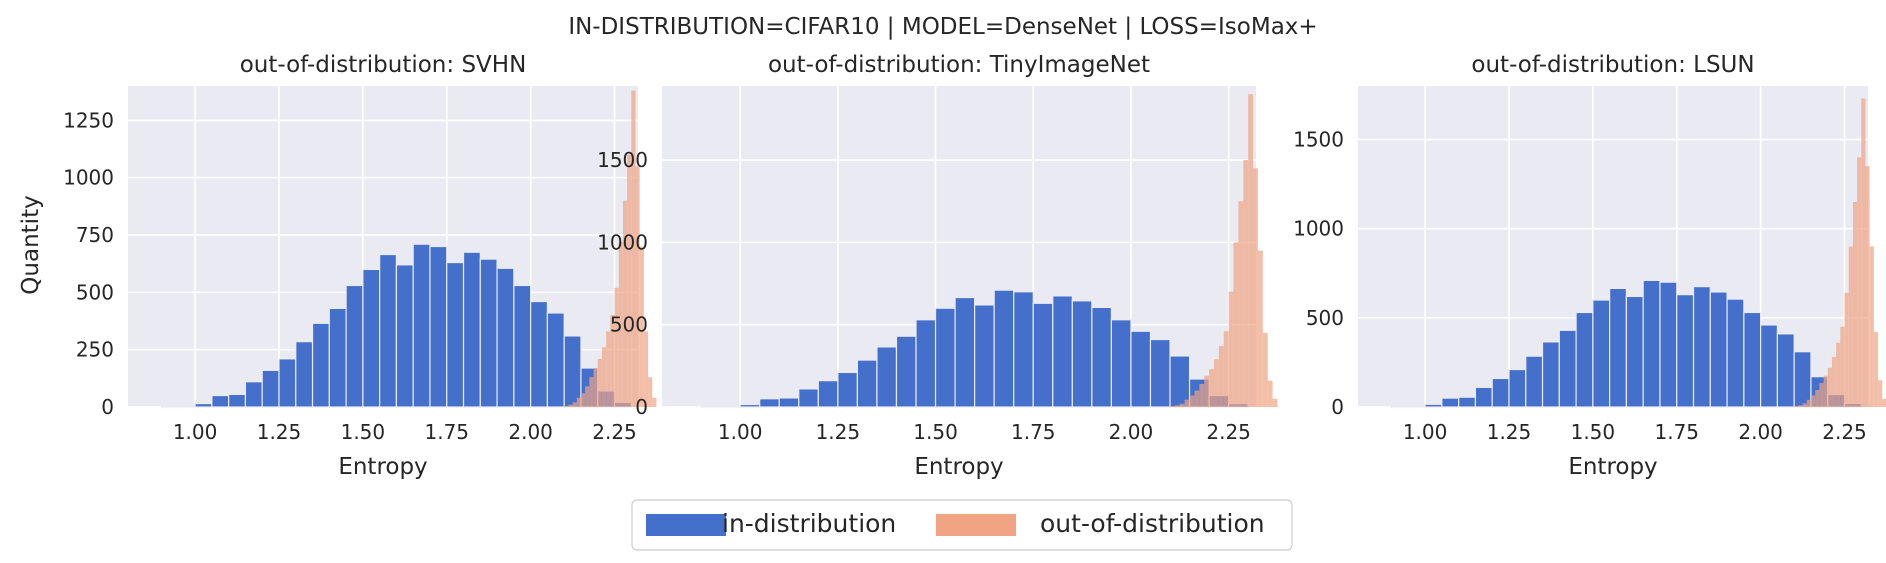 The width and height of the screenshot is (1886, 563). I want to click on y-tick-label: 500, so click(95, 292).